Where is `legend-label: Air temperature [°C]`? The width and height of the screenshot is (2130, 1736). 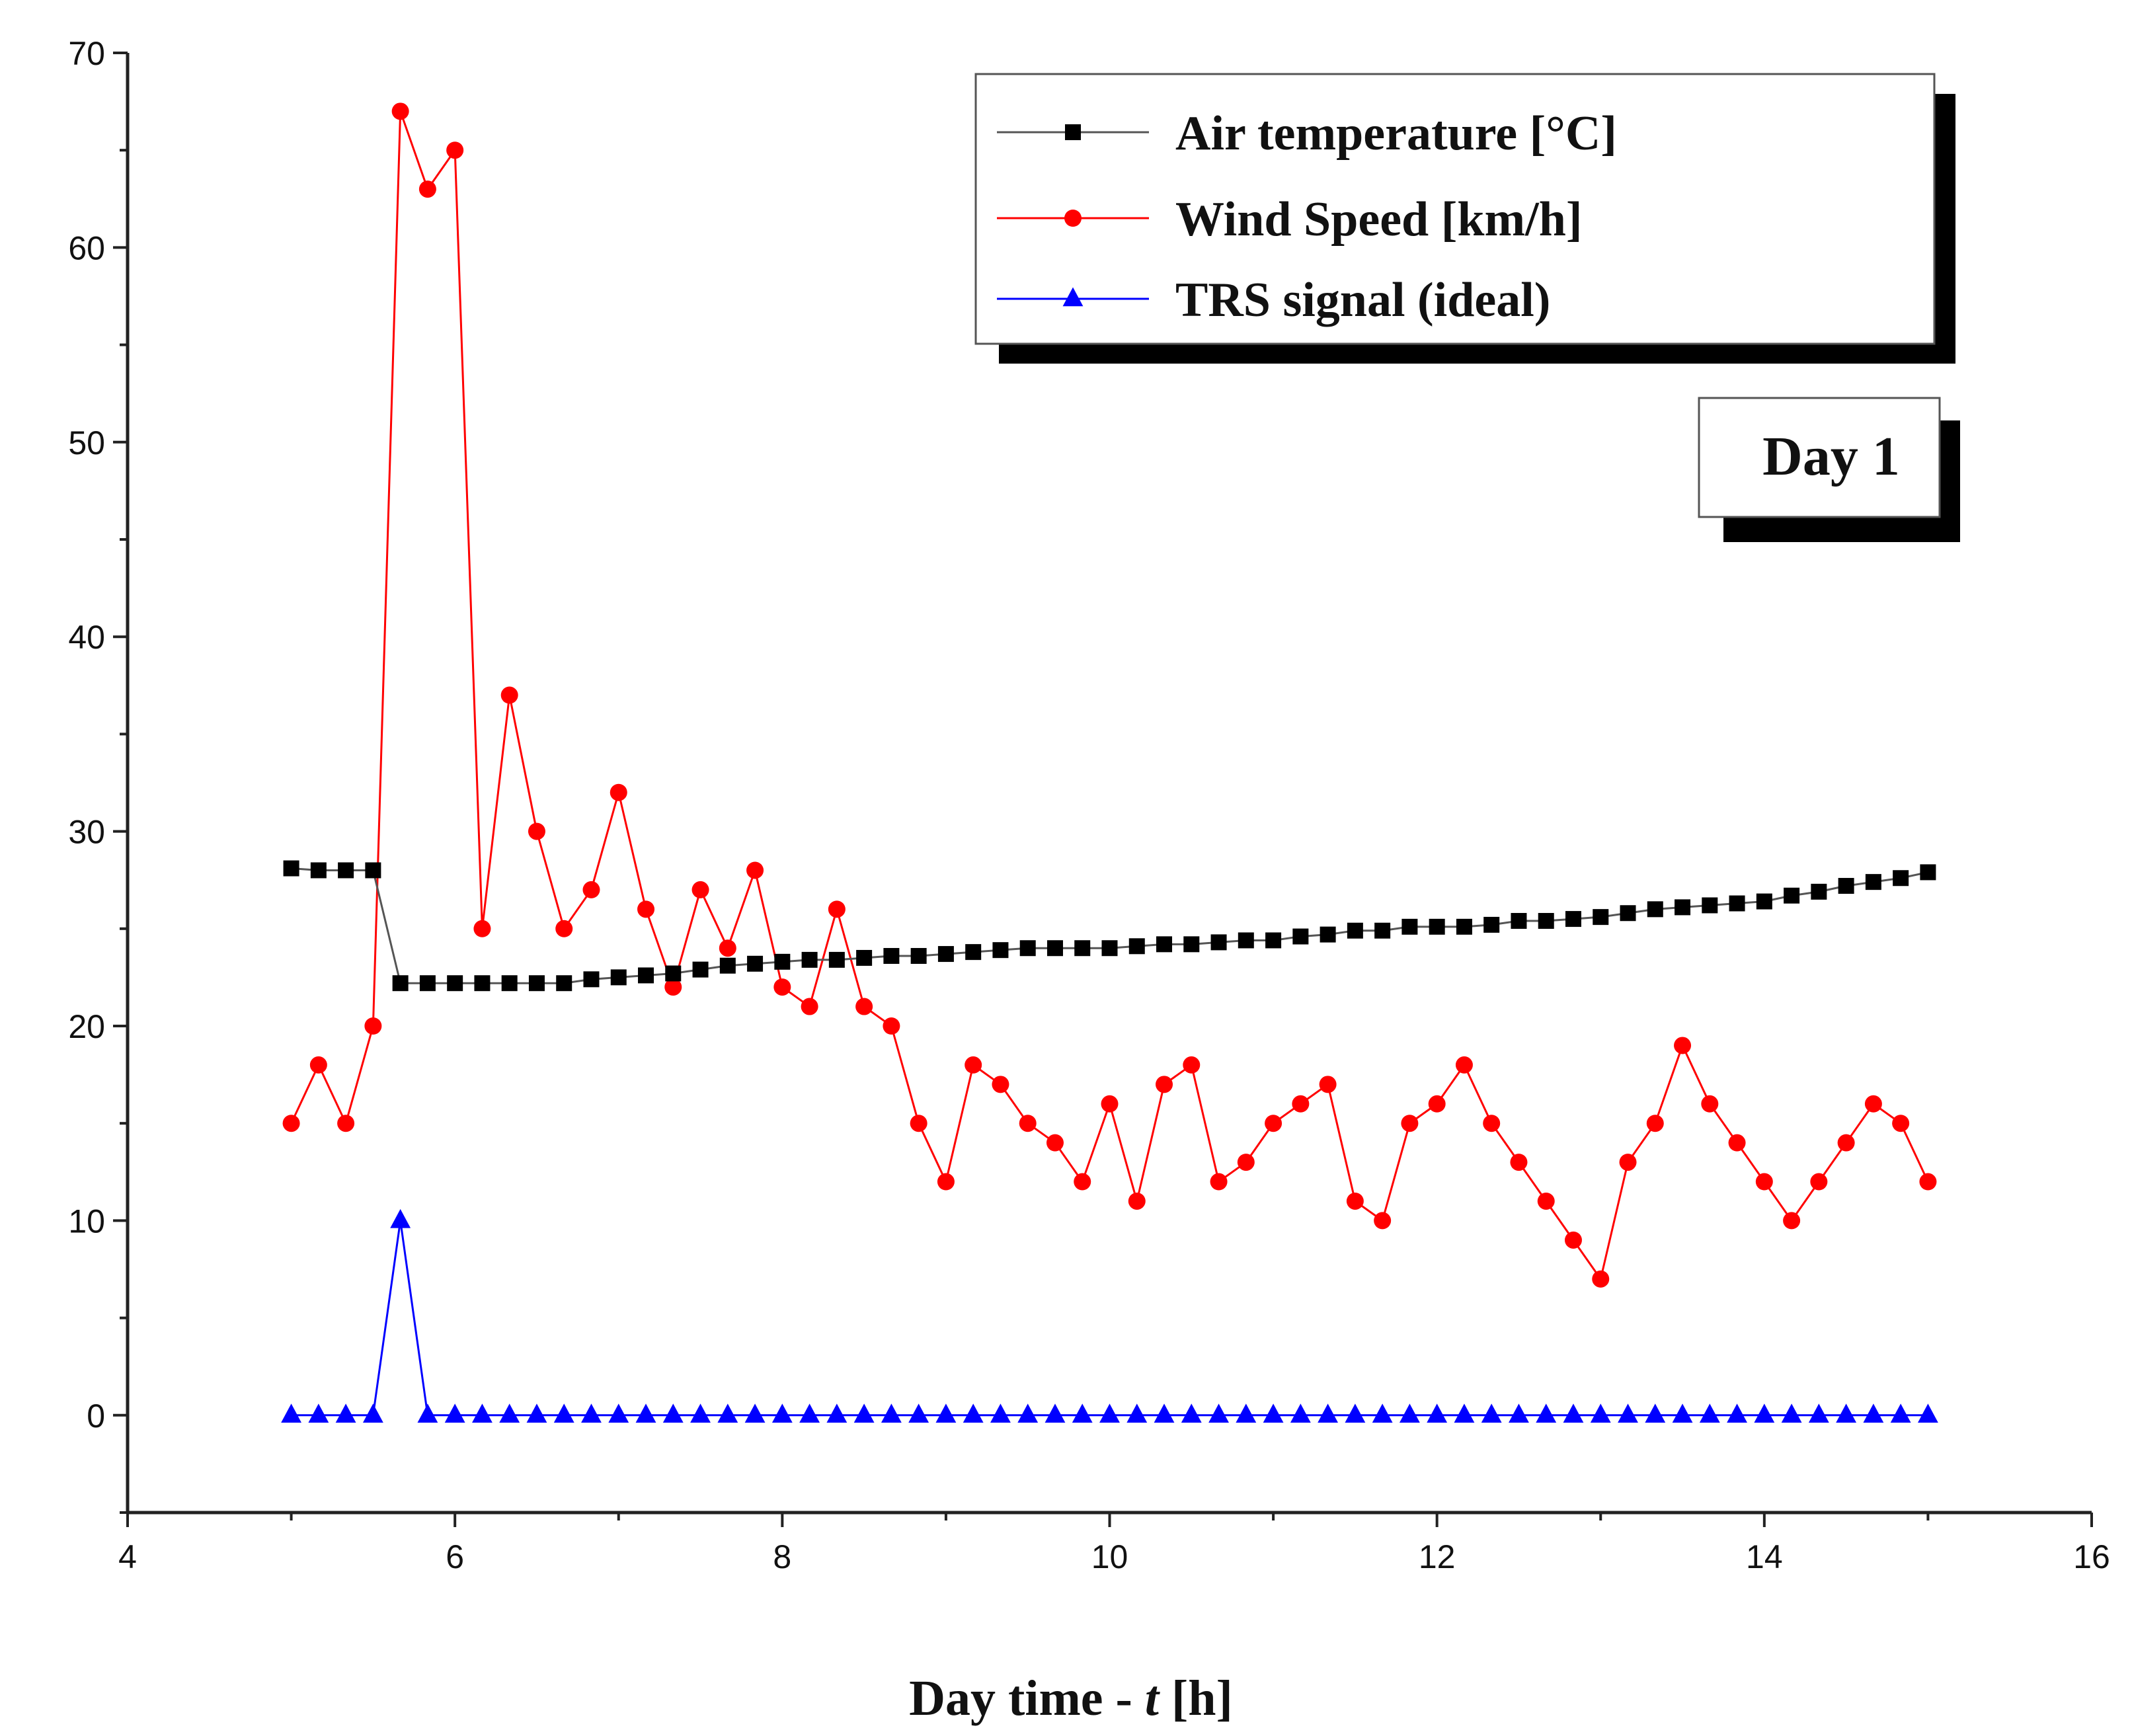 legend-label: Air temperature [°C] is located at coordinates (1396, 133).